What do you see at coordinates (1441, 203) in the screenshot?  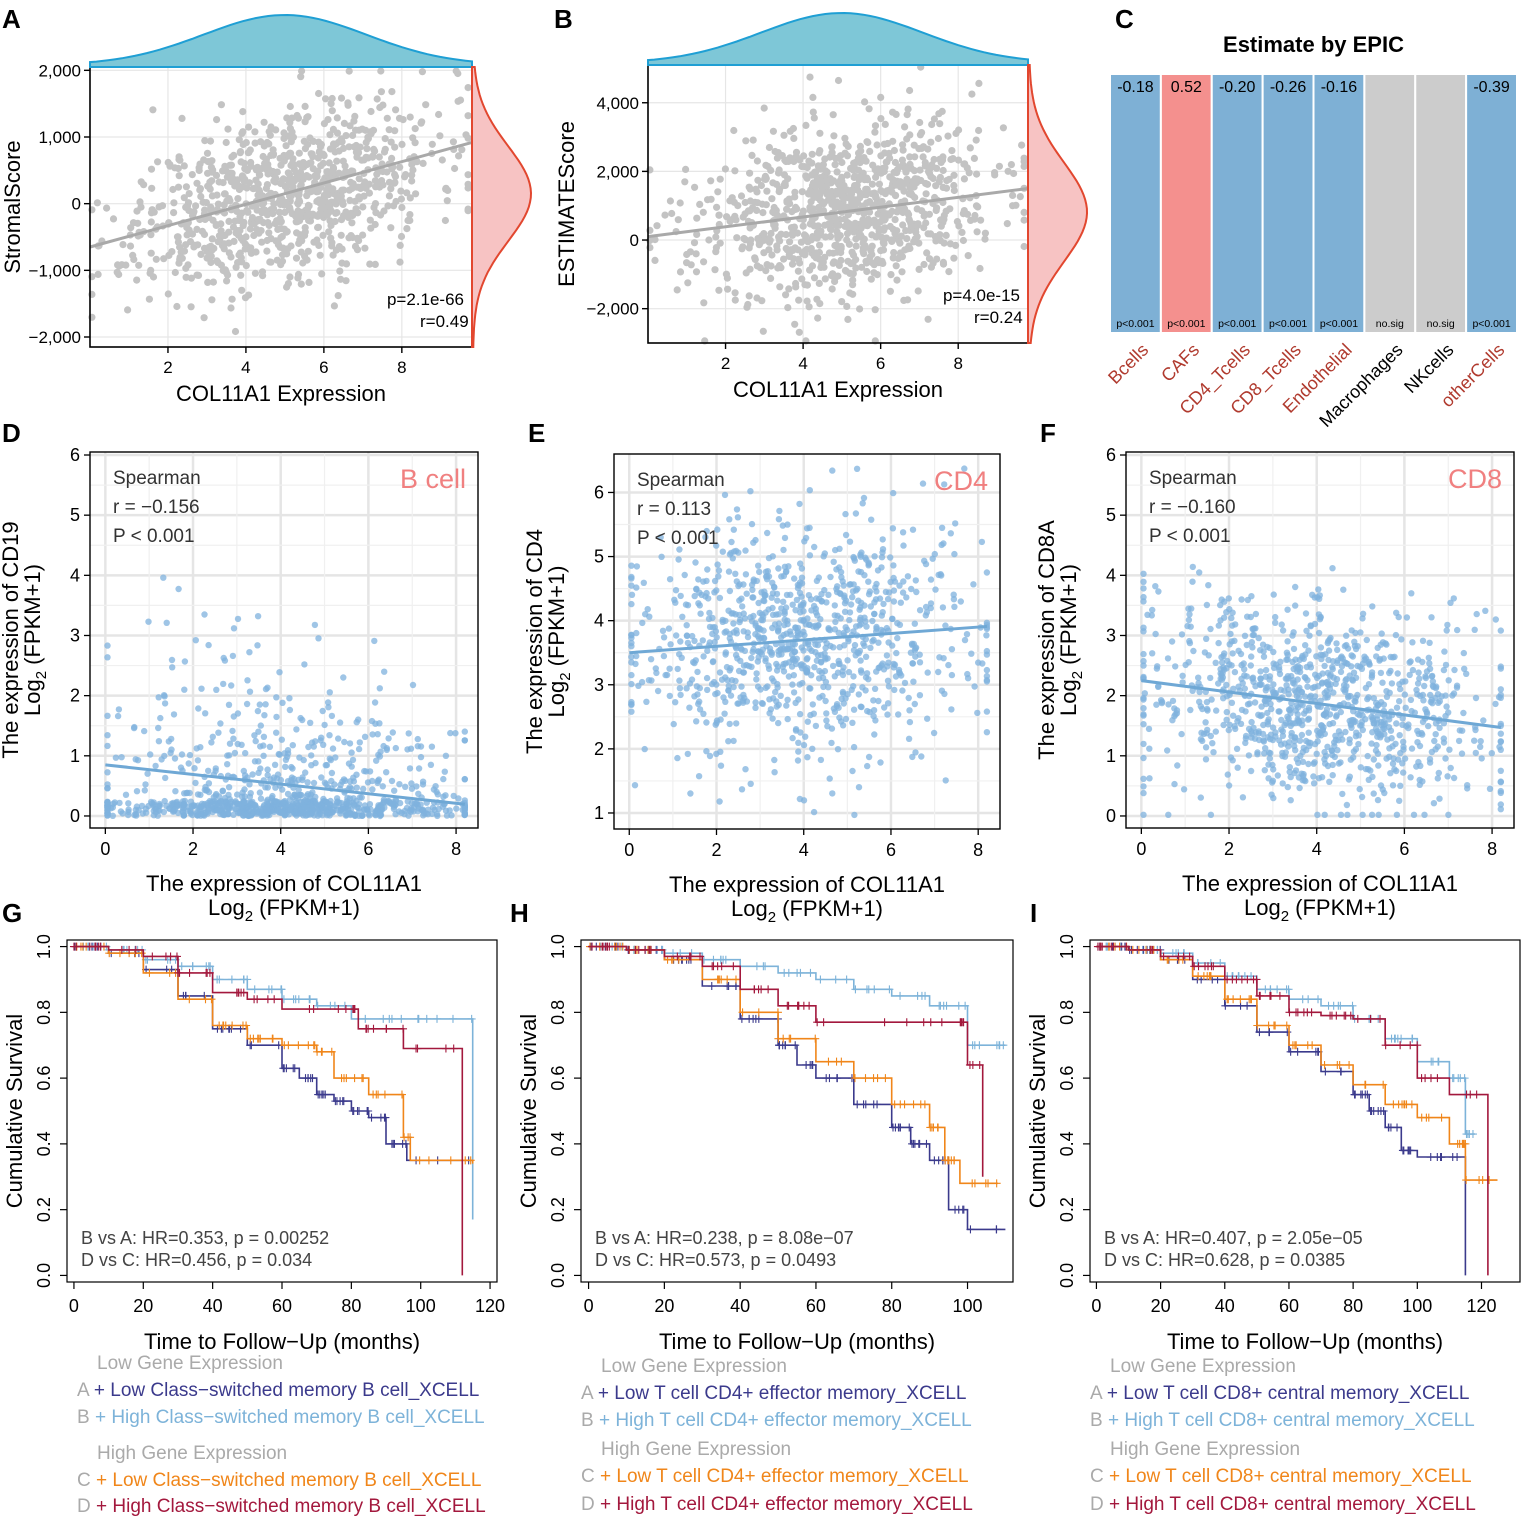 I see `heatmap-cell-nkcells` at bounding box center [1441, 203].